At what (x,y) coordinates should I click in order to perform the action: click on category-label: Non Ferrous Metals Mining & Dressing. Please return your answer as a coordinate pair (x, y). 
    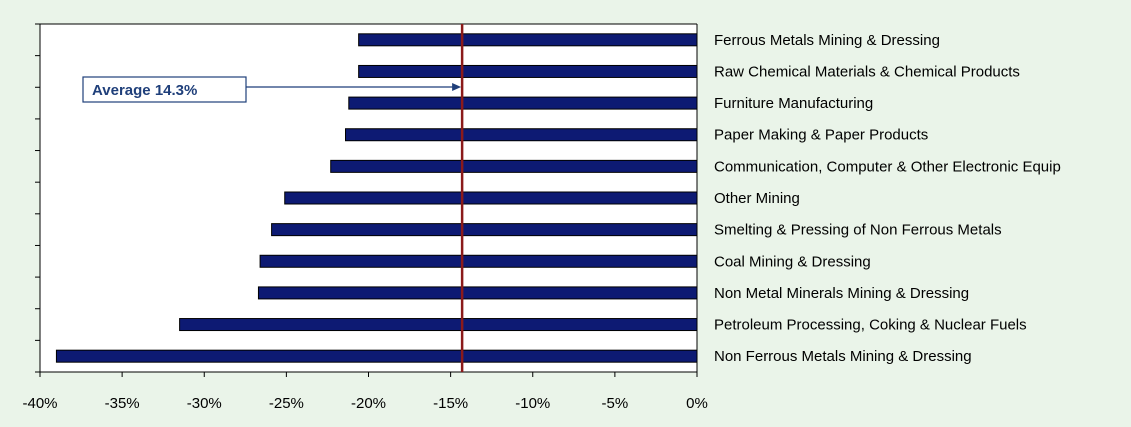
    Looking at the image, I should click on (843, 356).